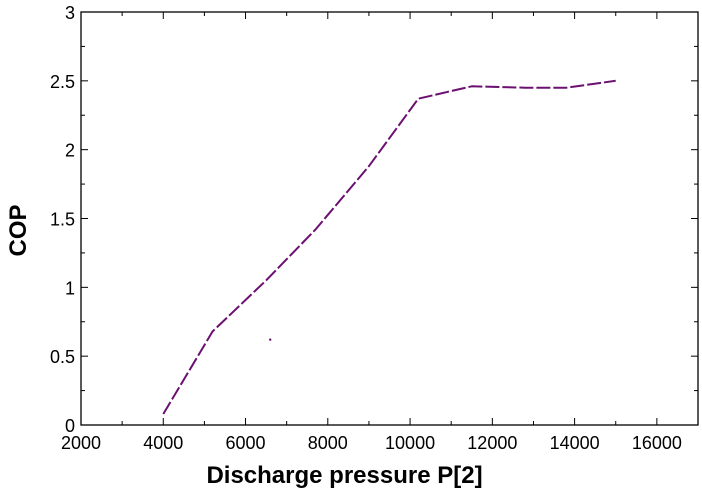 This screenshot has height=488, width=702. I want to click on y-tick-labels: 0 0.5 1 1.5 2 2.5 3, so click(62, 219).